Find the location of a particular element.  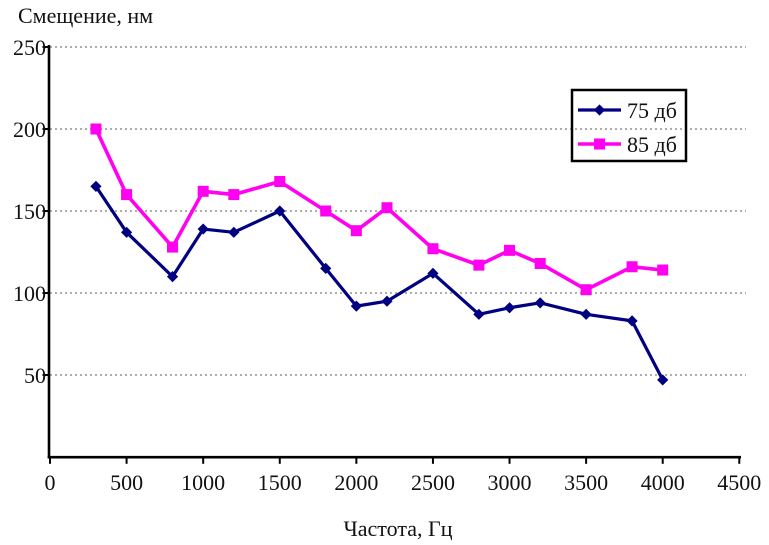

x-axis-title: Частота, Гц is located at coordinates (397, 528).